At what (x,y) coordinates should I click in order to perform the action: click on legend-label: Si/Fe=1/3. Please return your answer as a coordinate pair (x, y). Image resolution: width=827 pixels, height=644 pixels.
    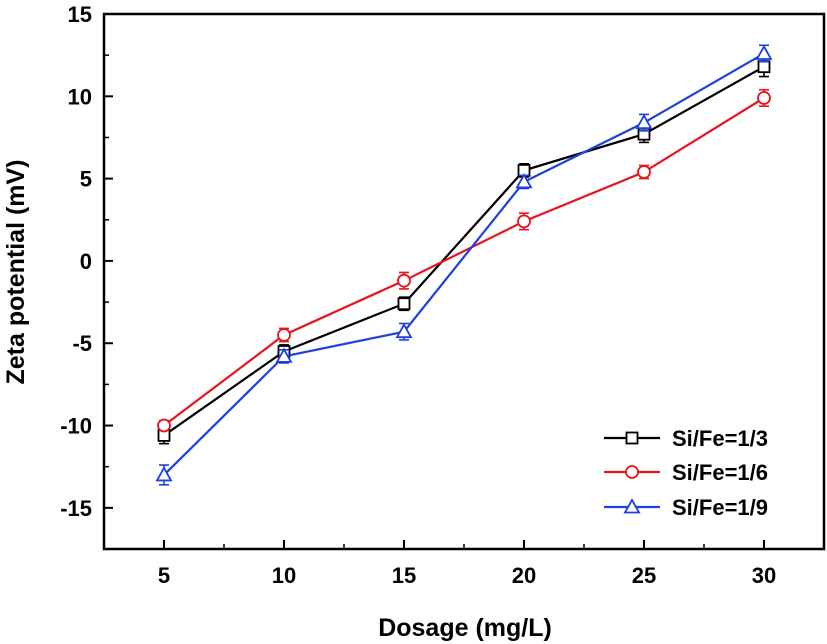
    Looking at the image, I should click on (720, 438).